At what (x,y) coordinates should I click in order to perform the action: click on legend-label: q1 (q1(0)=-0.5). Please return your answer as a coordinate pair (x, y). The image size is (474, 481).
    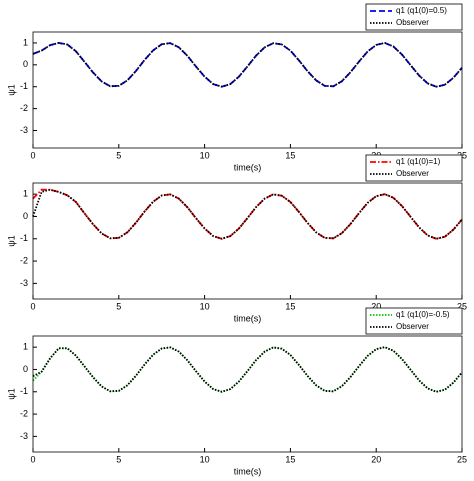
    Looking at the image, I should click on (423, 314).